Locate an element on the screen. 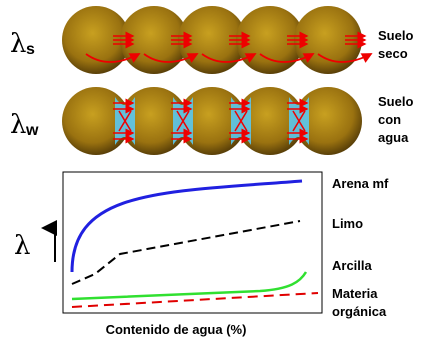  x-label: Contenido de agua (%) is located at coordinates (176, 329).